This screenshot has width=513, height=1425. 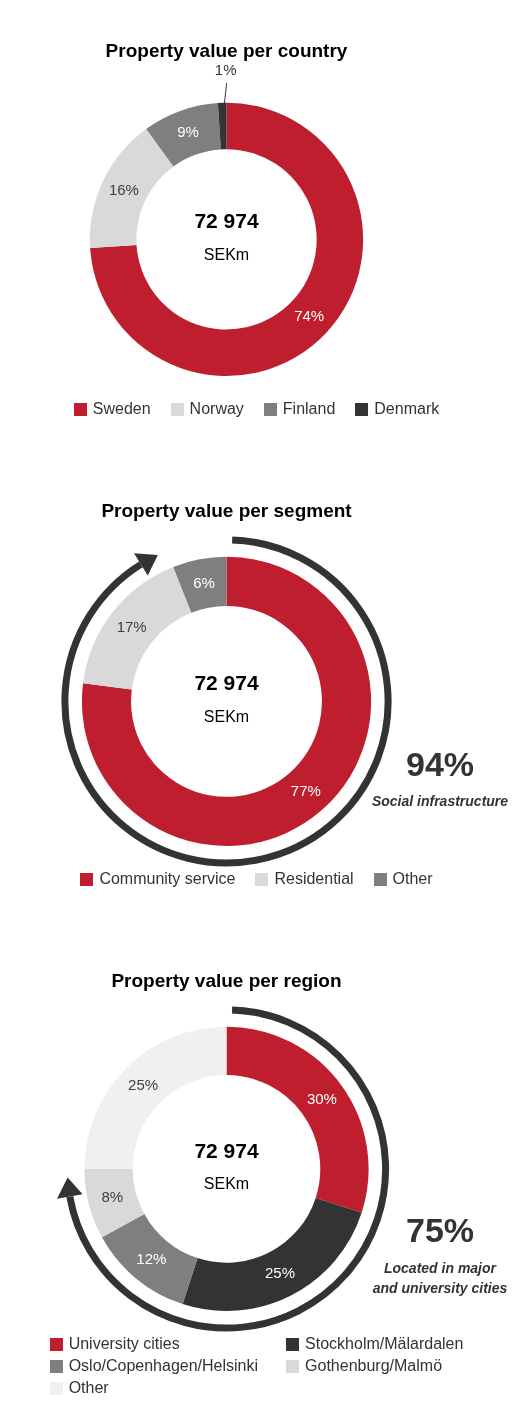 I want to click on legend-label: Residential, so click(x=314, y=879).